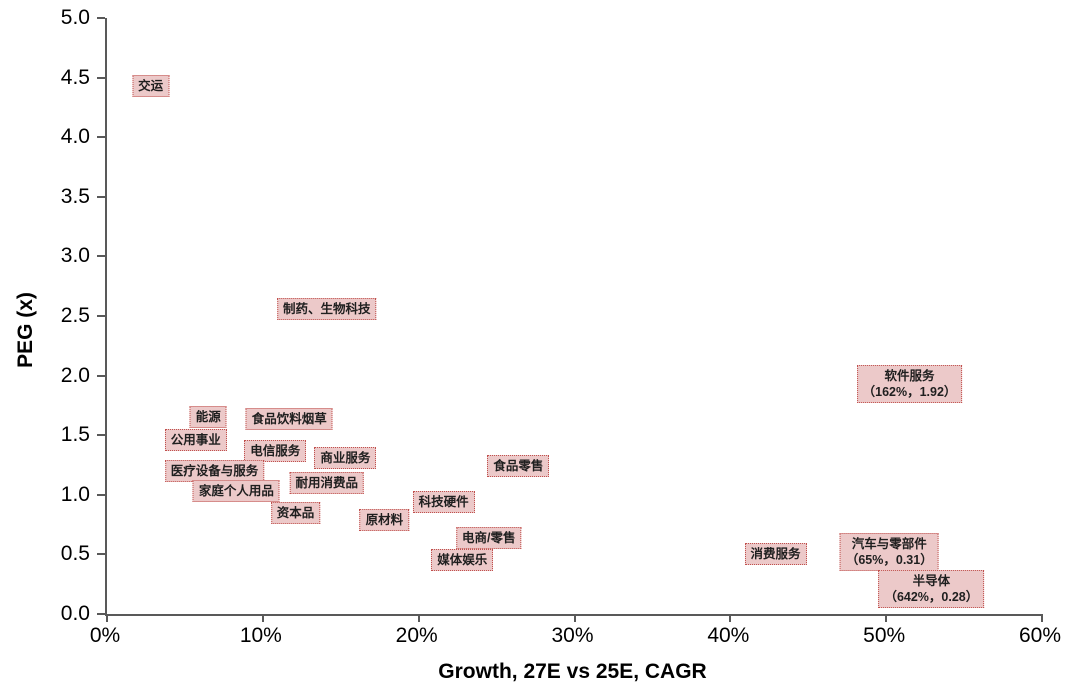 Image resolution: width=1080 pixels, height=698 pixels. Describe the element at coordinates (884, 635) in the screenshot. I see `x-tick-label: 50%` at that location.